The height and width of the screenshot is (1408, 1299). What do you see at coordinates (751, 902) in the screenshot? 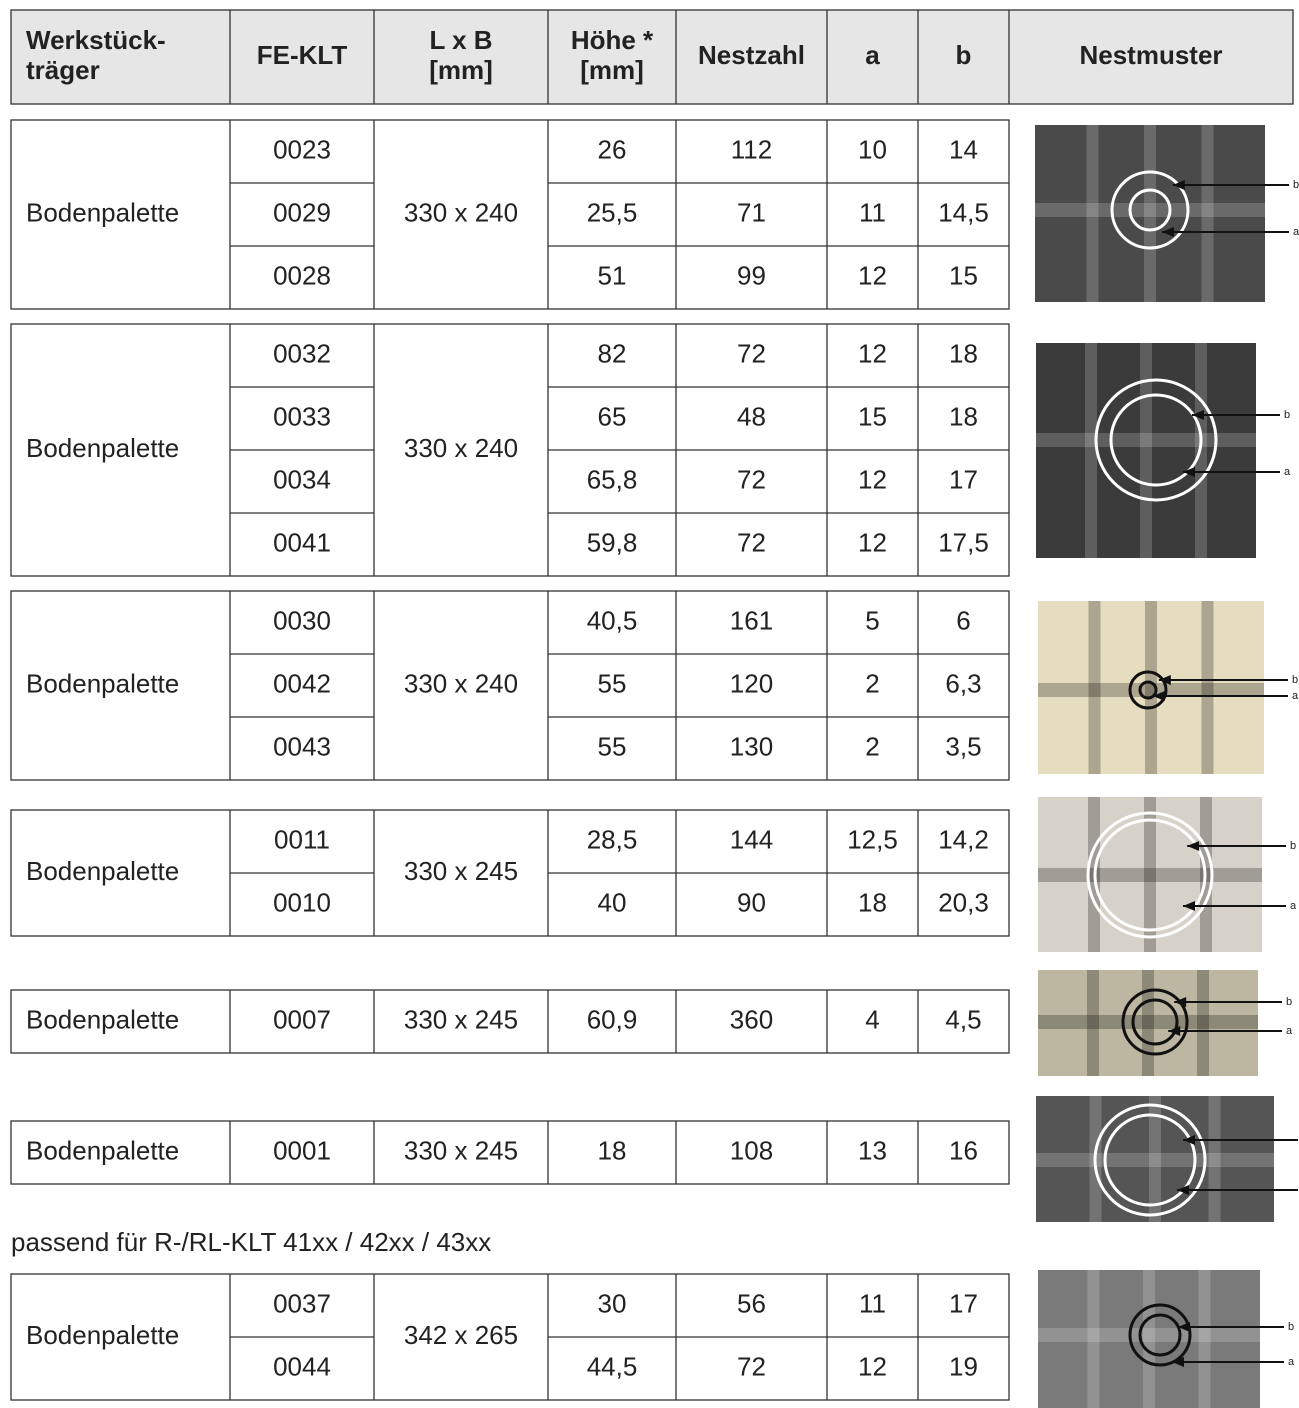
I see `table-cell: 90` at bounding box center [751, 902].